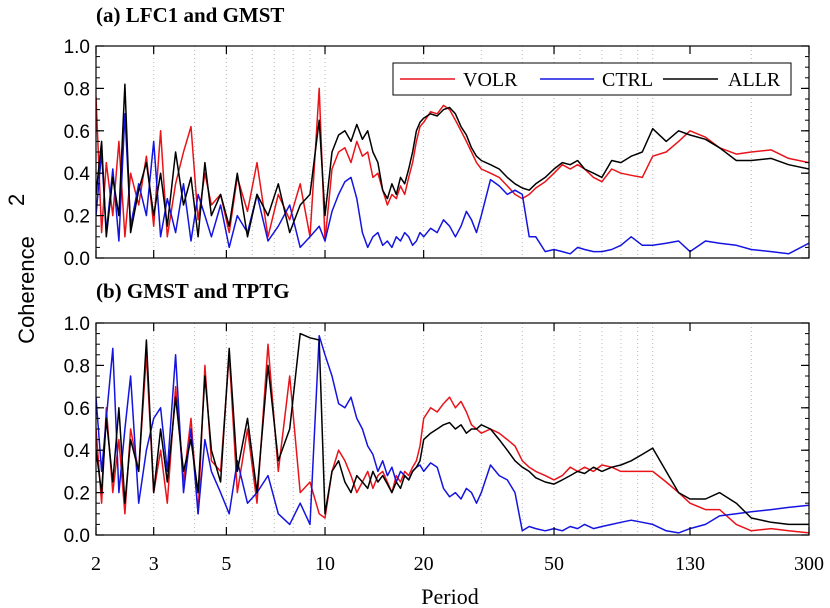 The height and width of the screenshot is (608, 830). What do you see at coordinates (96, 564) in the screenshot?
I see `x-tick-label: 2` at bounding box center [96, 564].